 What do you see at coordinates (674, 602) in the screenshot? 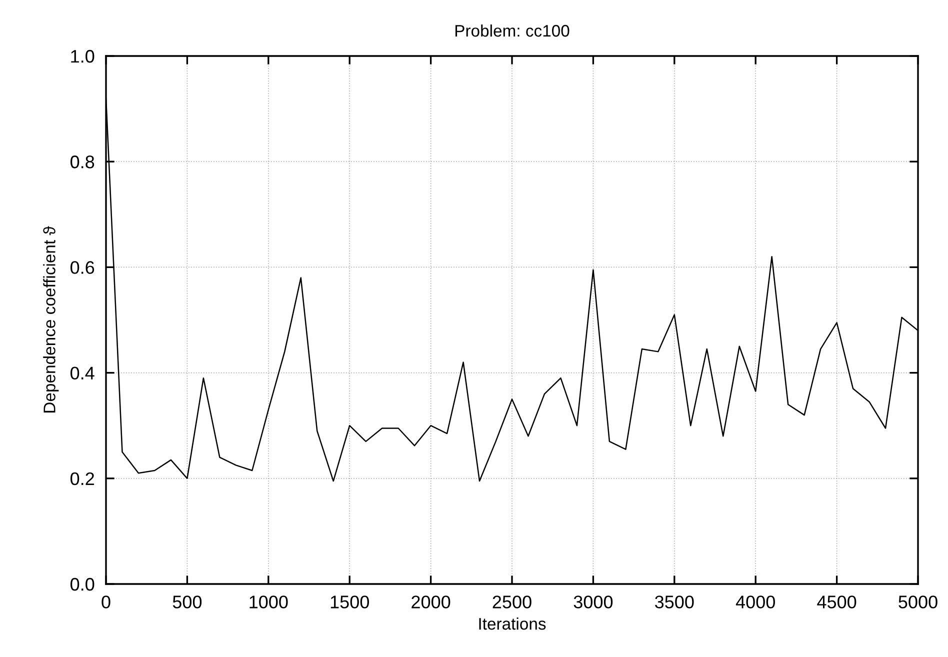
I see `x-tick-label: 3500` at bounding box center [674, 602].